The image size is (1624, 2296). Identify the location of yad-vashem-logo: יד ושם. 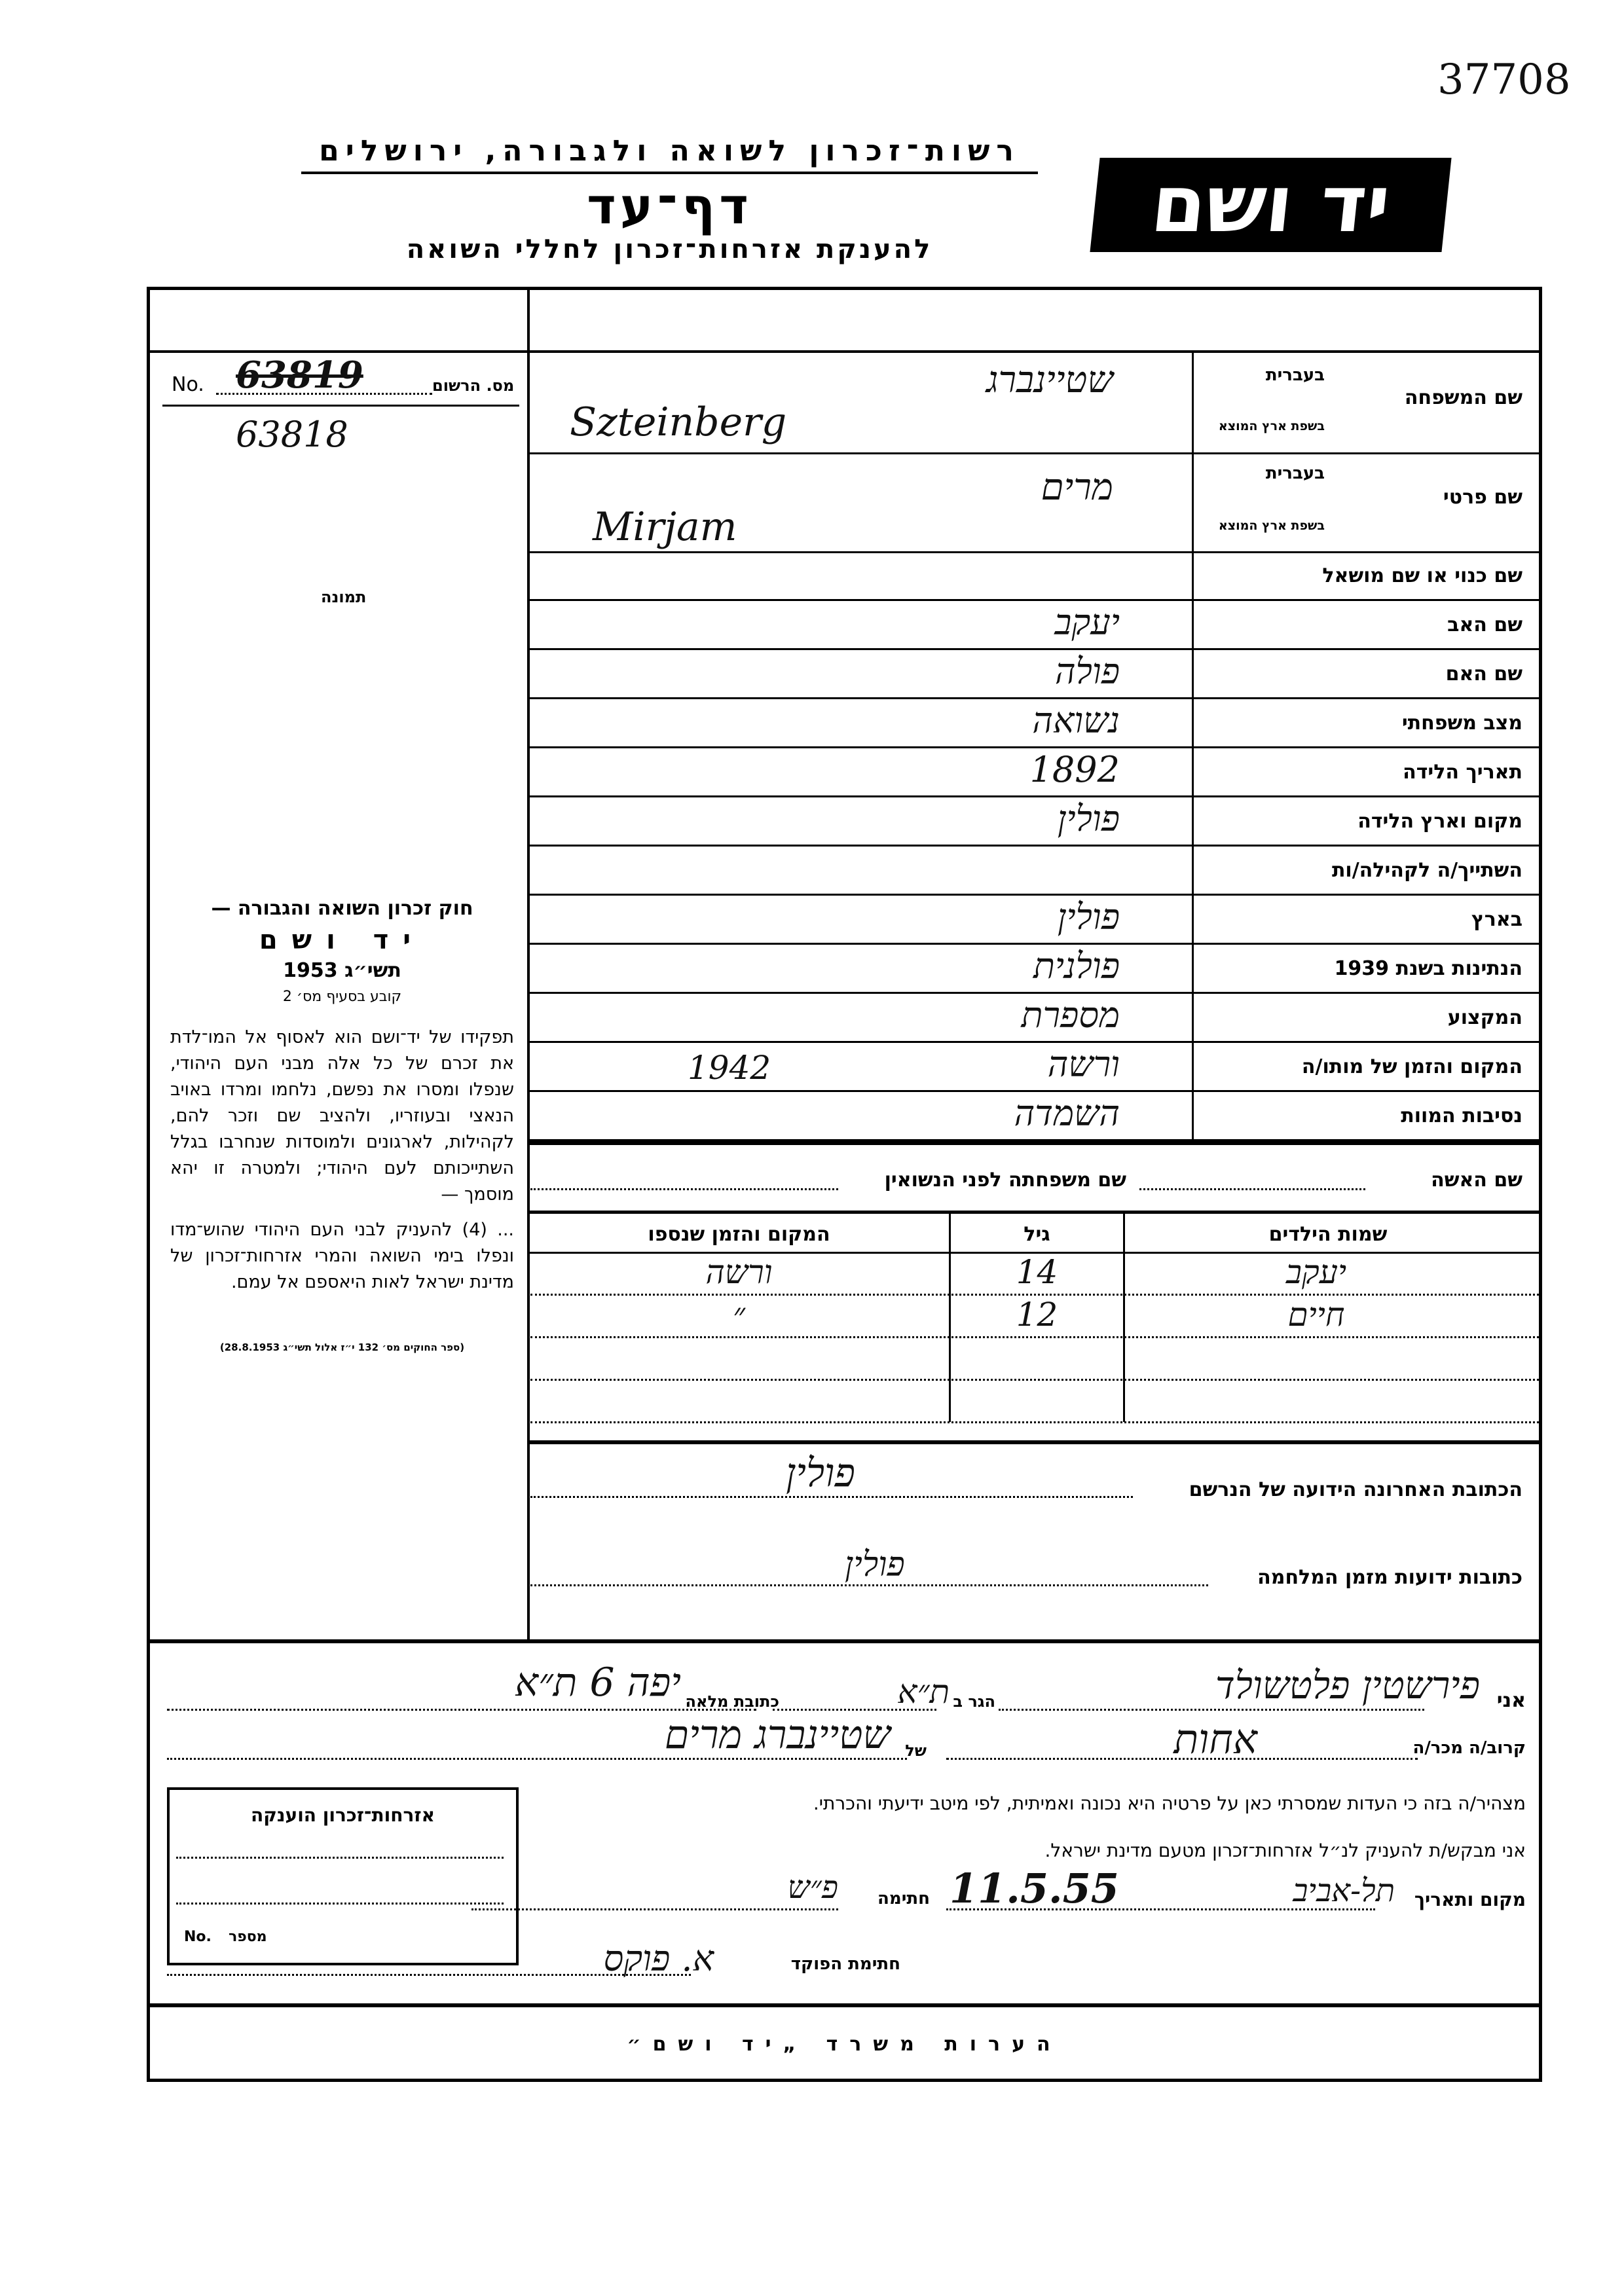
(1271, 205).